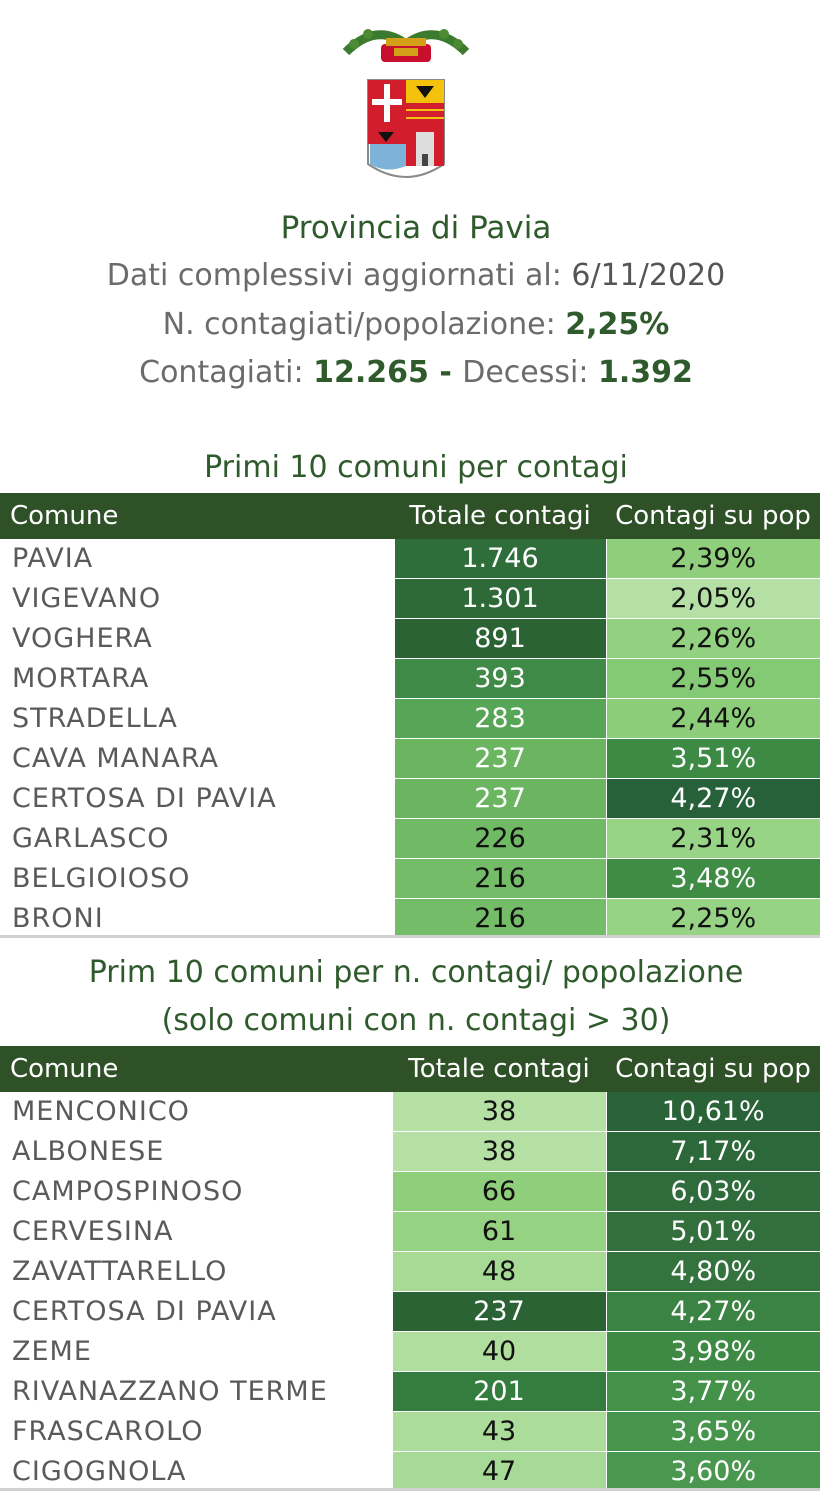 Image resolution: width=832 pixels, height=1502 pixels. What do you see at coordinates (712, 1271) in the screenshot?
I see `cases-per-population-cell: 4,80%` at bounding box center [712, 1271].